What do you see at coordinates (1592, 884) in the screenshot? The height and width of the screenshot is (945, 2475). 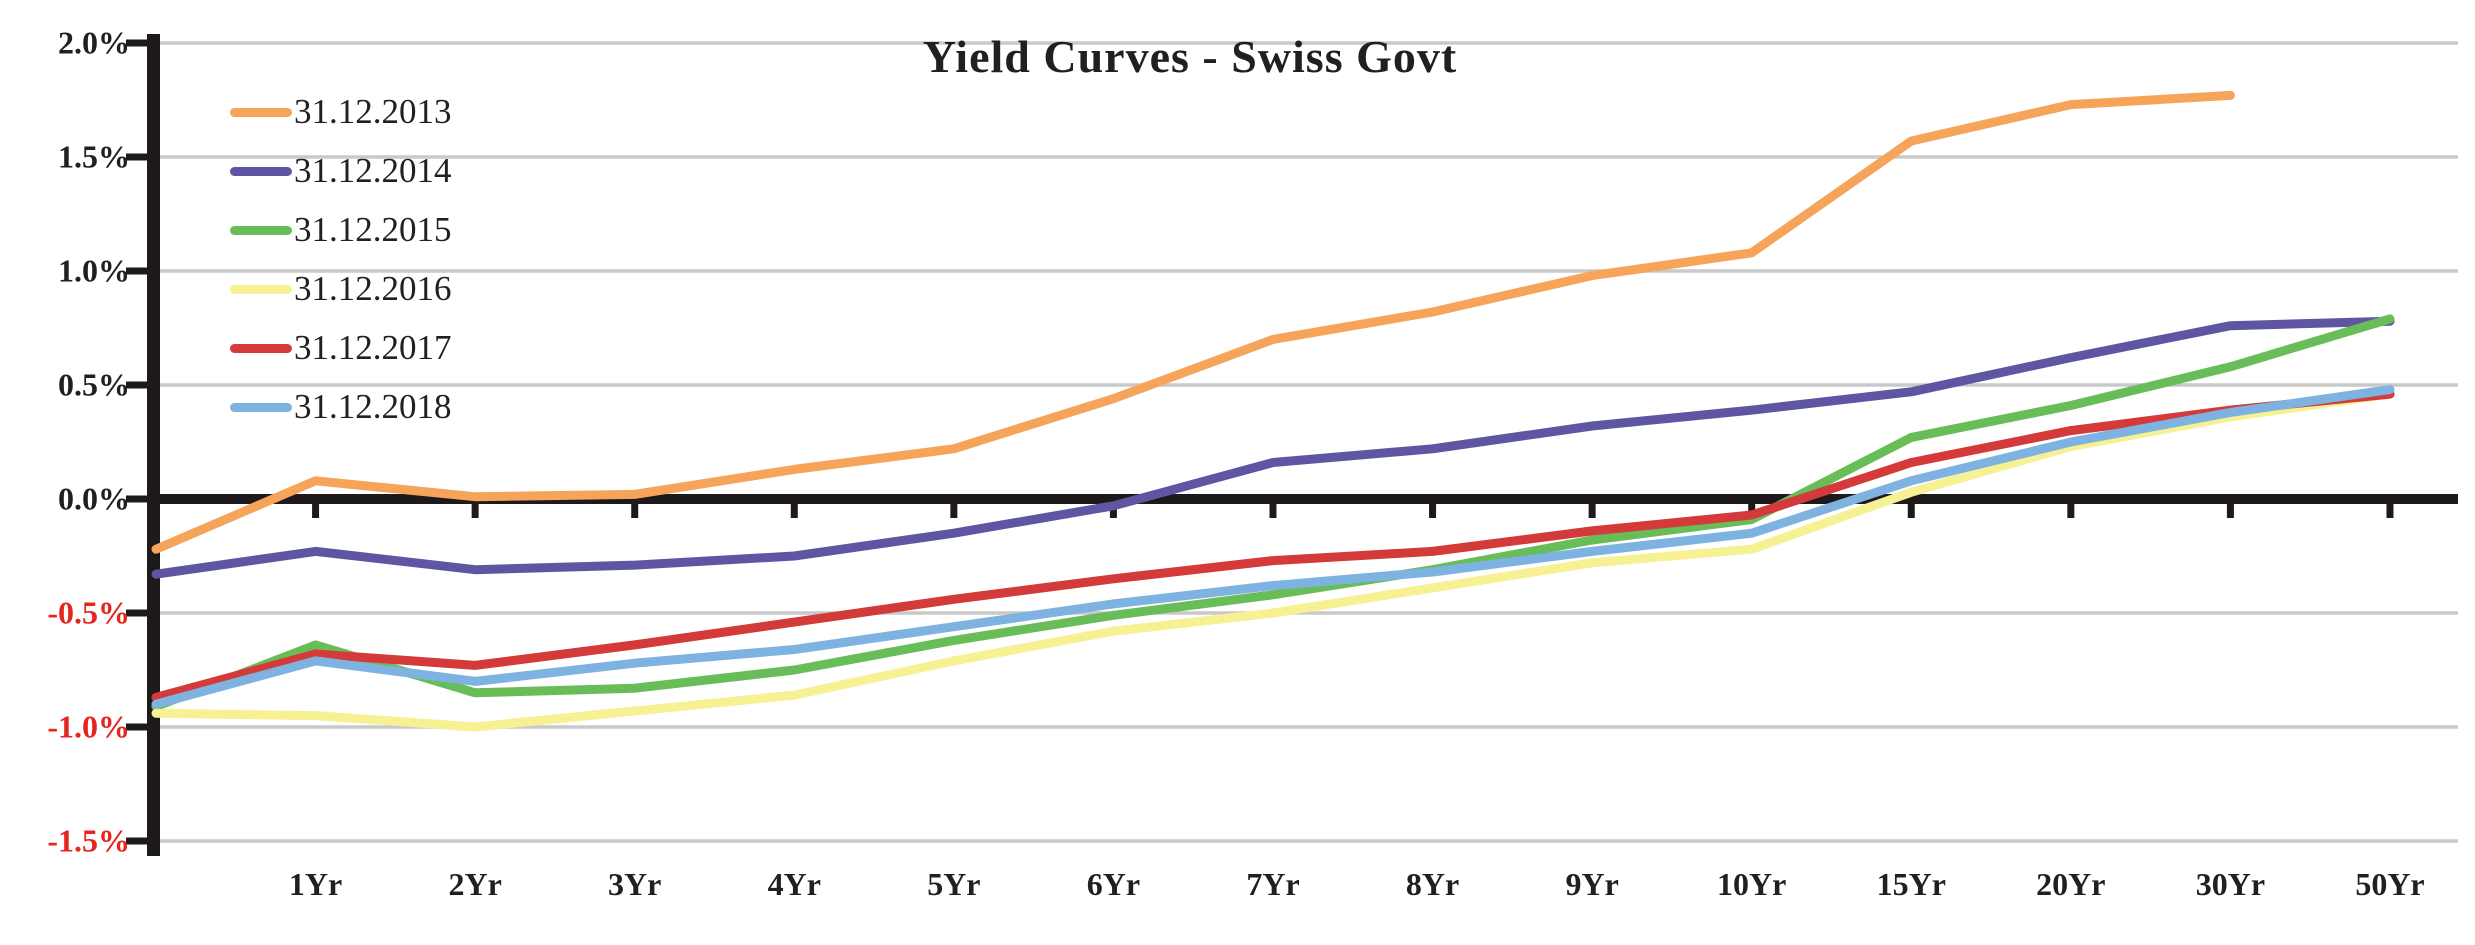 I see `x-axis-tick-label: 9Yr` at bounding box center [1592, 884].